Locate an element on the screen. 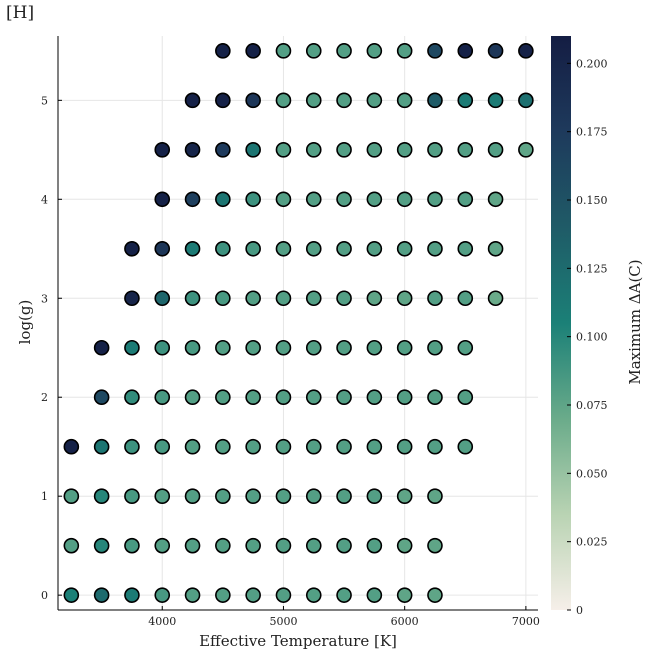 The width and height of the screenshot is (646, 653). colorbar-tick-label: 0.050 is located at coordinates (592, 473).